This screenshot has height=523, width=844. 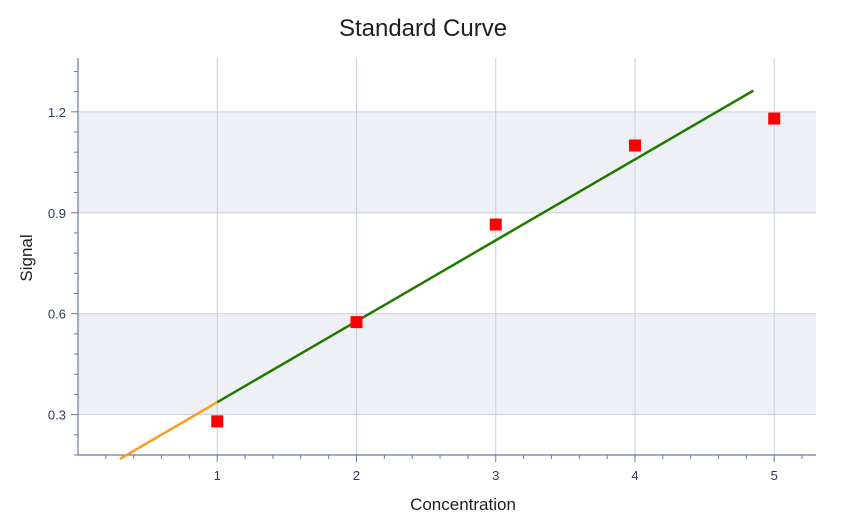 I want to click on x-tick-label: 5, so click(x=774, y=475).